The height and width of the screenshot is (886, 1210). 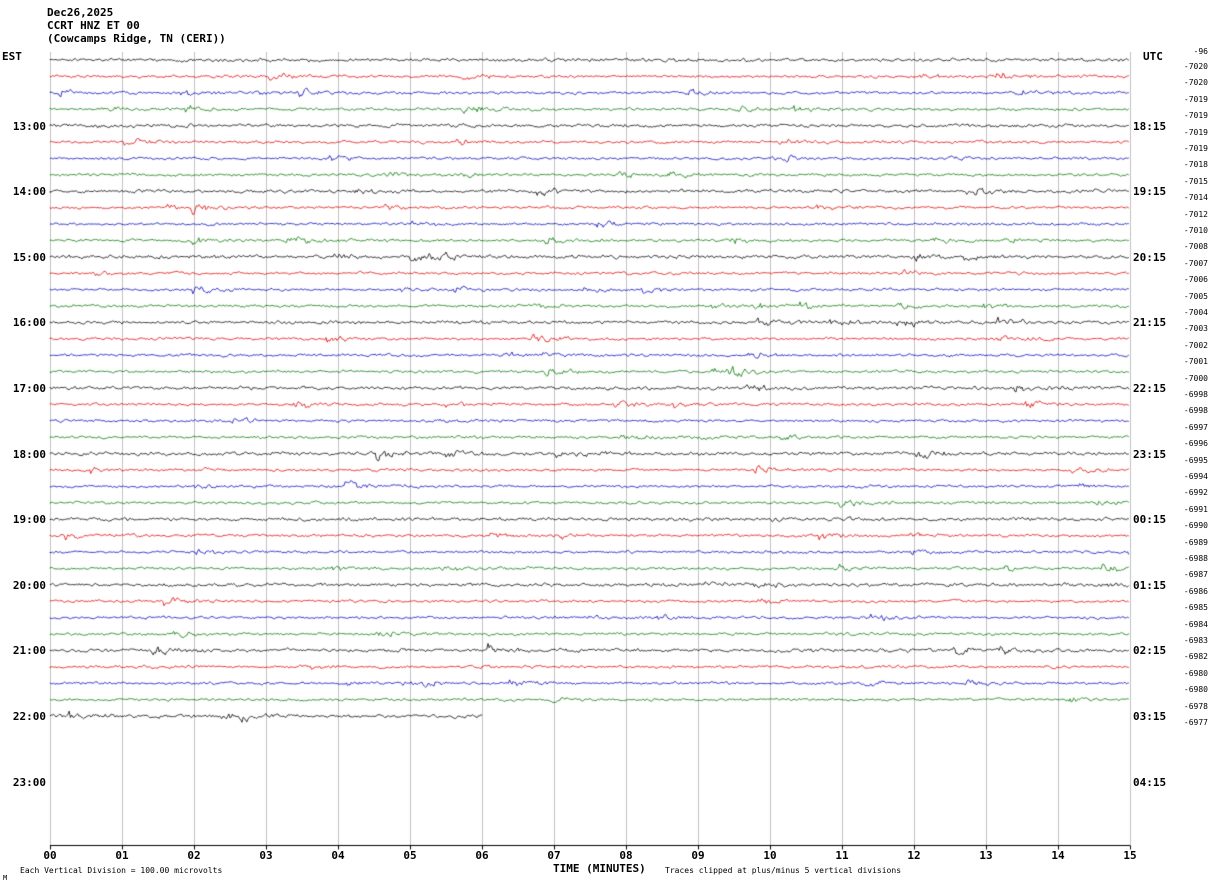 What do you see at coordinates (194, 855) in the screenshot?
I see `x-tick-label: 02` at bounding box center [194, 855].